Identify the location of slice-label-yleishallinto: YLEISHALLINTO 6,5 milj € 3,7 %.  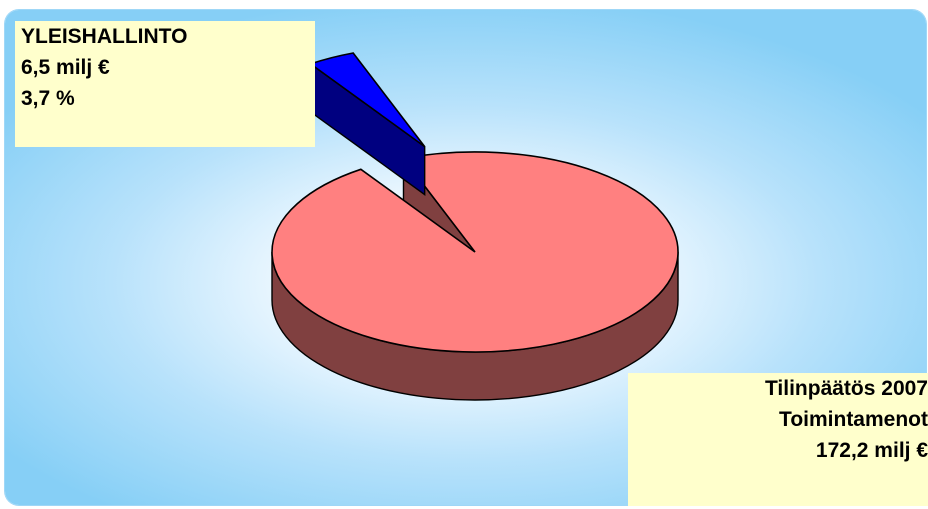
(165, 84).